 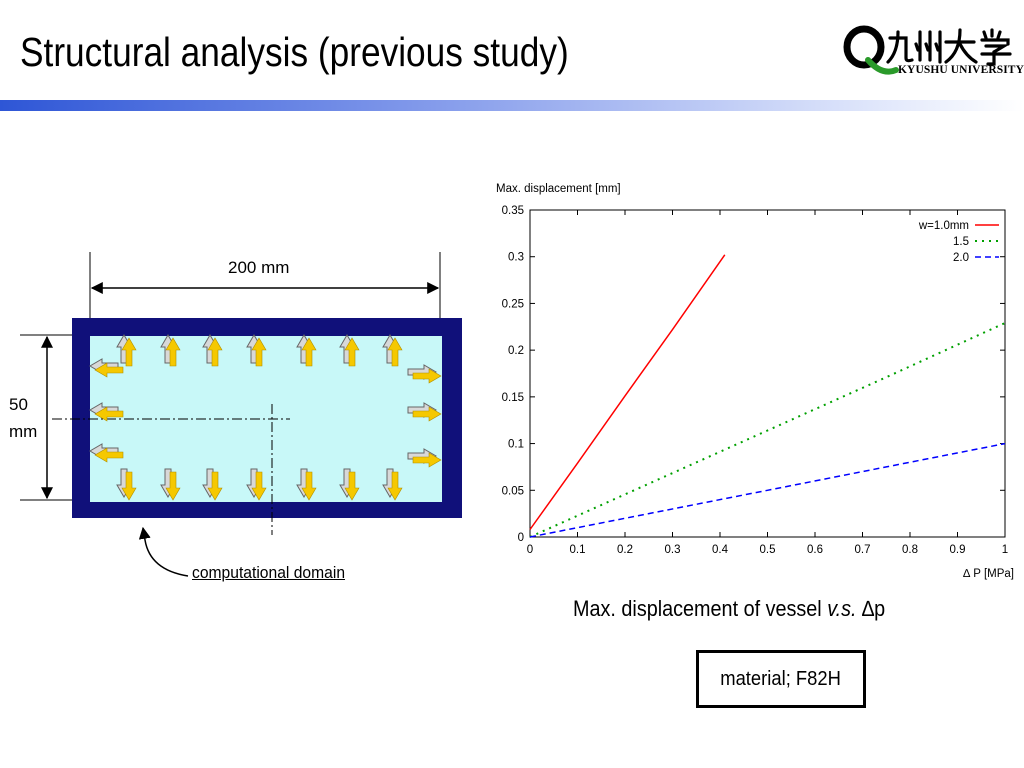 What do you see at coordinates (768, 550) in the screenshot?
I see `x-tick-label: 0.5` at bounding box center [768, 550].